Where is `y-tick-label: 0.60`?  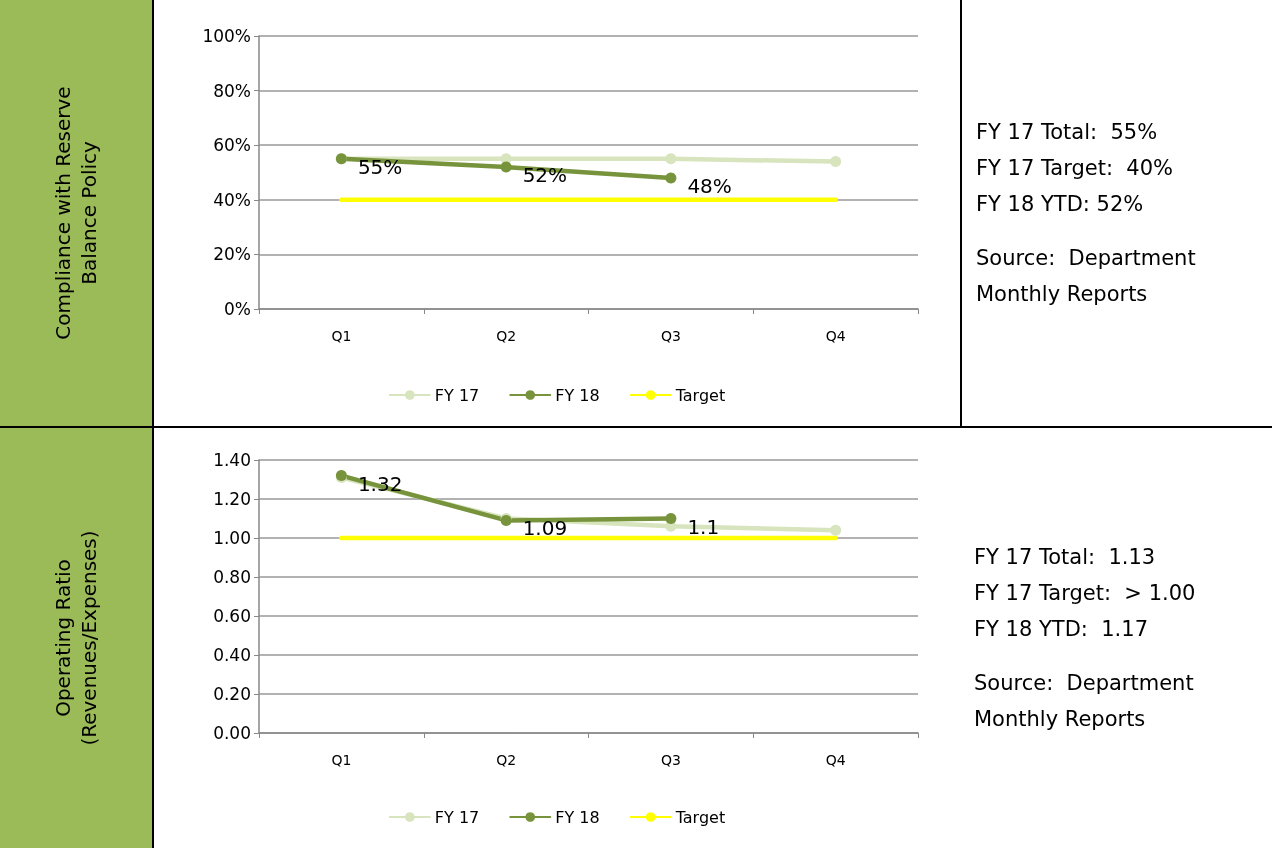 y-tick-label: 0.60 is located at coordinates (232, 616).